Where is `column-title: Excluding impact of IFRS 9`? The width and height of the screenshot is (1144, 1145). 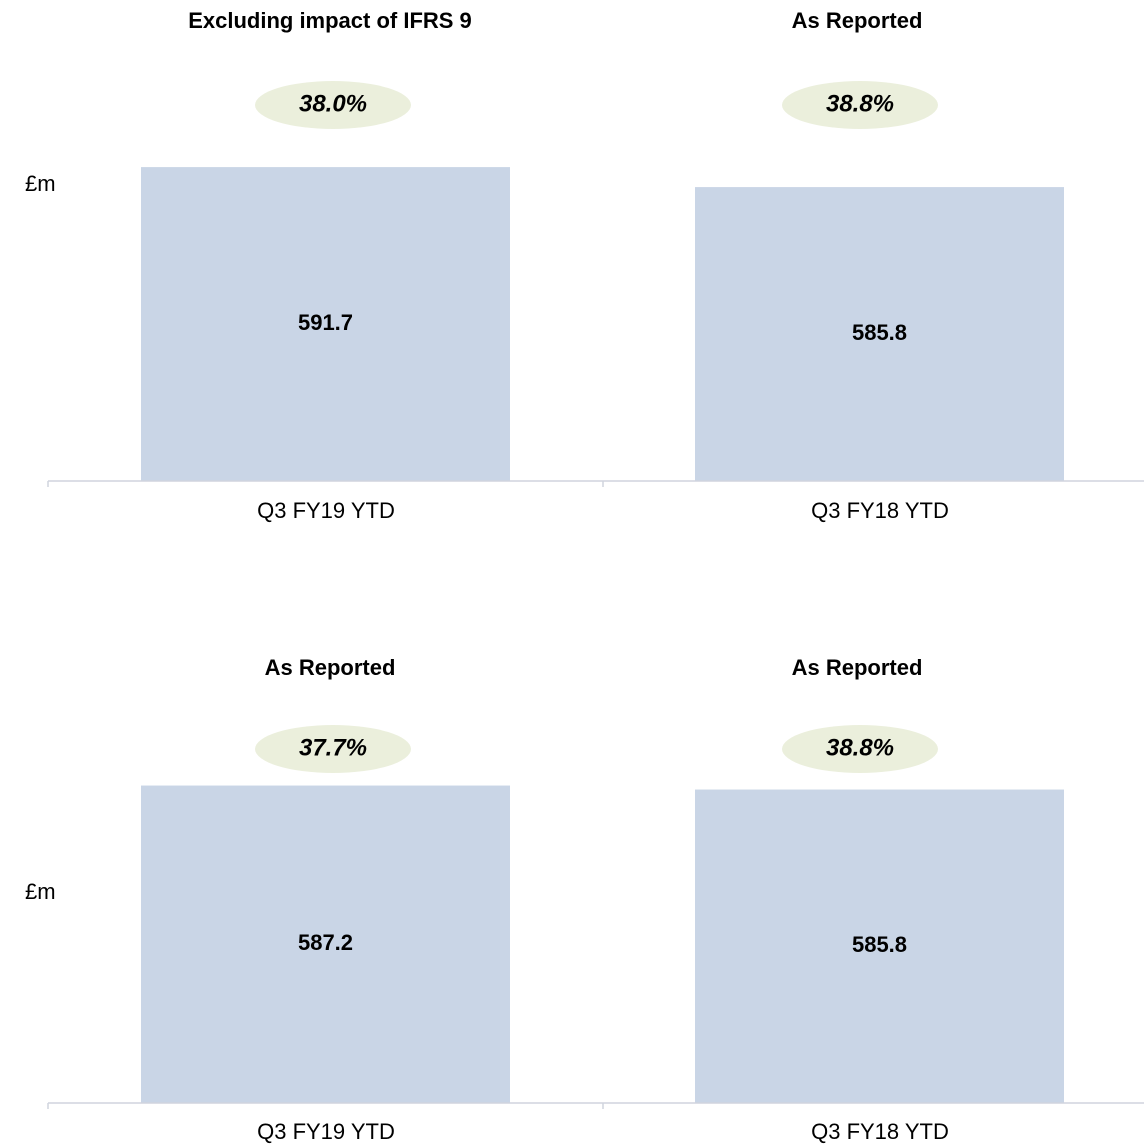 column-title: Excluding impact of IFRS 9 is located at coordinates (330, 20).